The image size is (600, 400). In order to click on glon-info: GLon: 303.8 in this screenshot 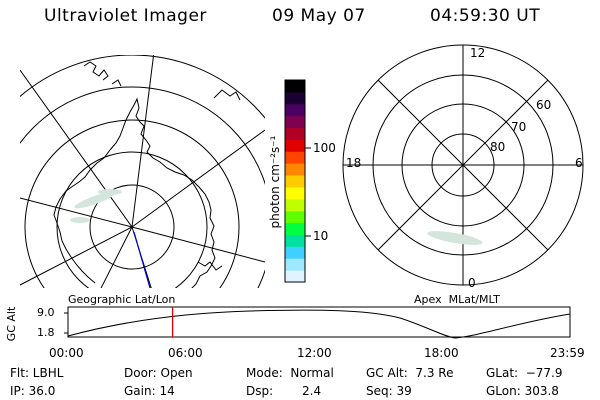, I will do `click(522, 391)`.